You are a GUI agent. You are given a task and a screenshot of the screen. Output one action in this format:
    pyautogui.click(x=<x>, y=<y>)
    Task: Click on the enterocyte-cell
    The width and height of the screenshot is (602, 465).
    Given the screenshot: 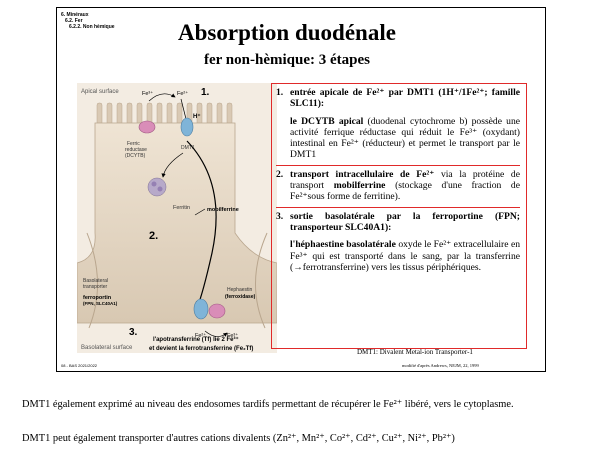 What is the action you would take?
    pyautogui.click(x=177, y=223)
    